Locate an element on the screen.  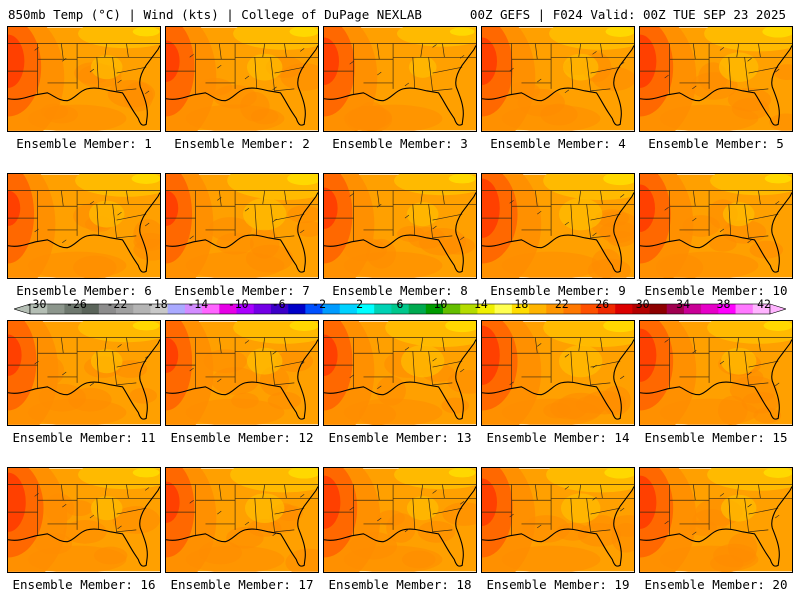
colorbar-tick-label: -26 is located at coordinates (76, 304).